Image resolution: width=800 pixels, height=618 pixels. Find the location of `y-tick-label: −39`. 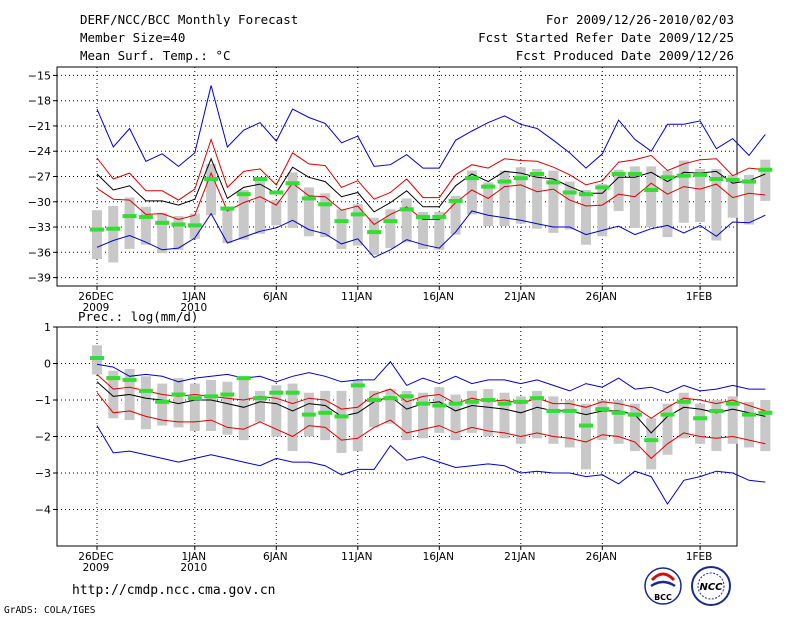

y-tick-label: −39 is located at coordinates (39, 278).